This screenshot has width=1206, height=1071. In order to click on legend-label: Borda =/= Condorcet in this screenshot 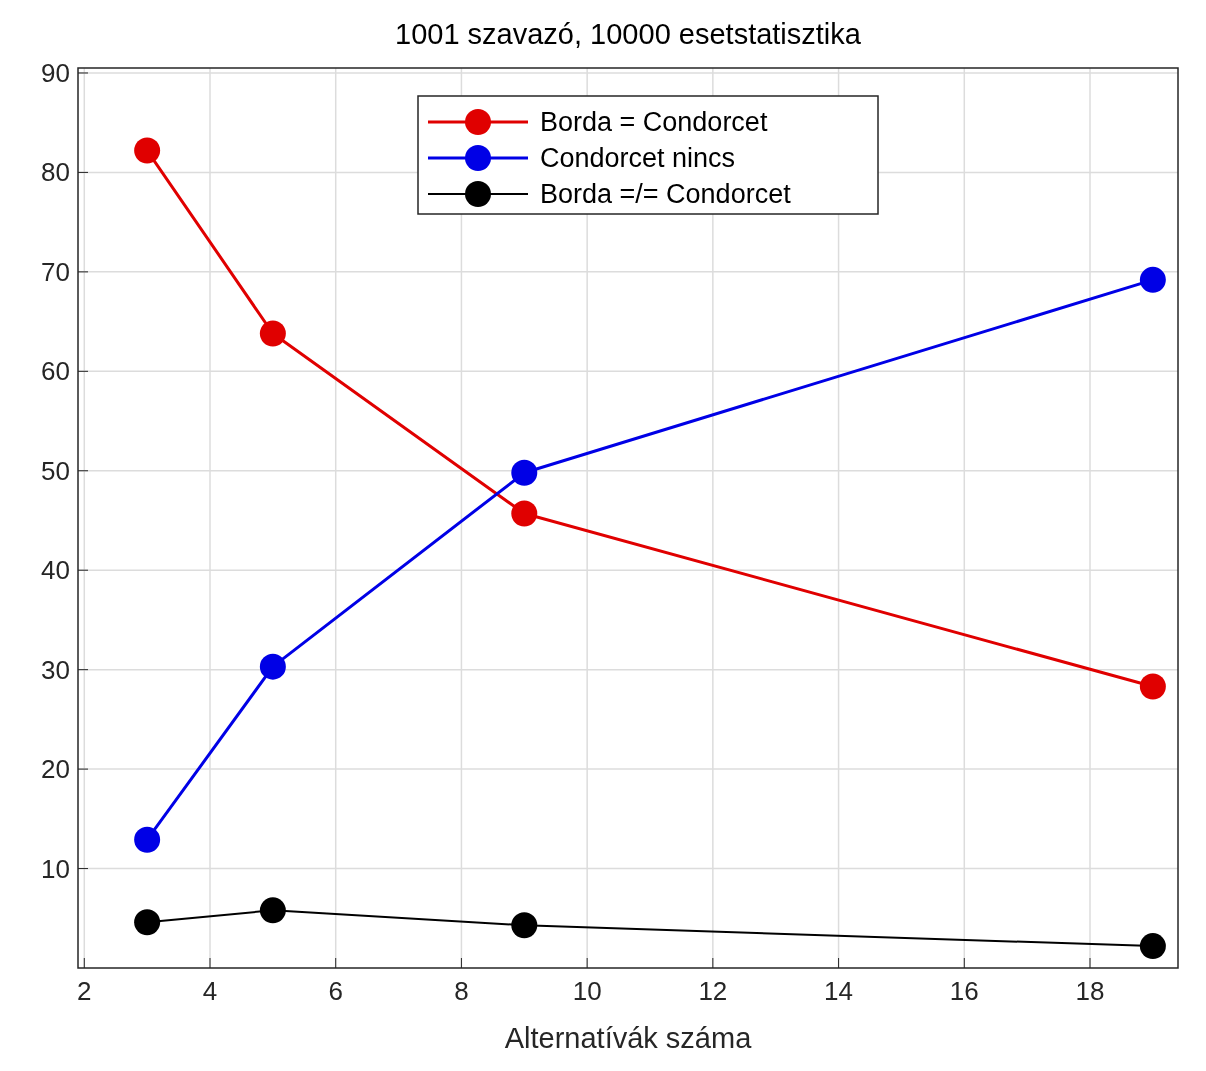, I will do `click(666, 194)`.